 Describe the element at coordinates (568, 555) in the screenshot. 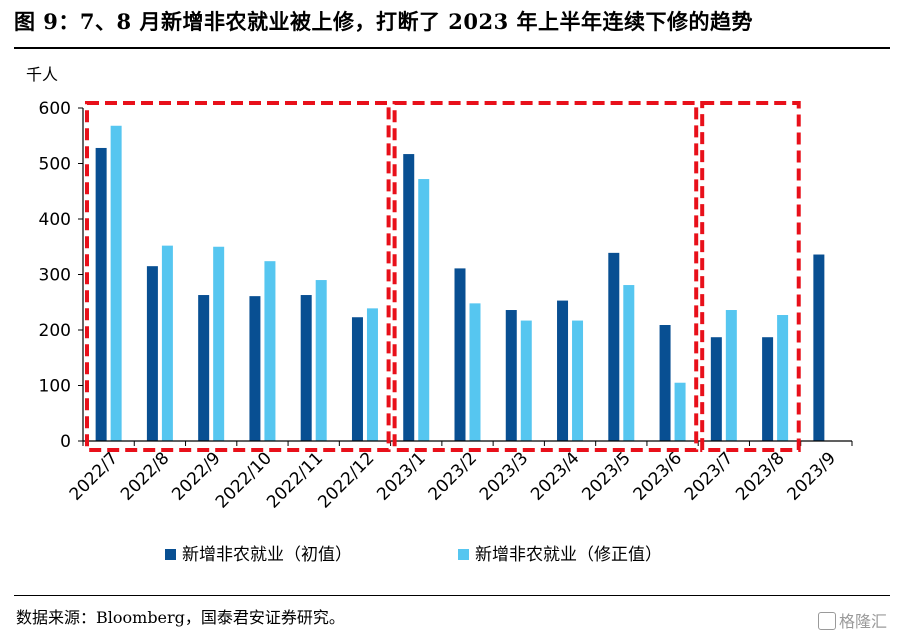

I see `legend-label-revised: 新增非农就业（修正值）` at that location.